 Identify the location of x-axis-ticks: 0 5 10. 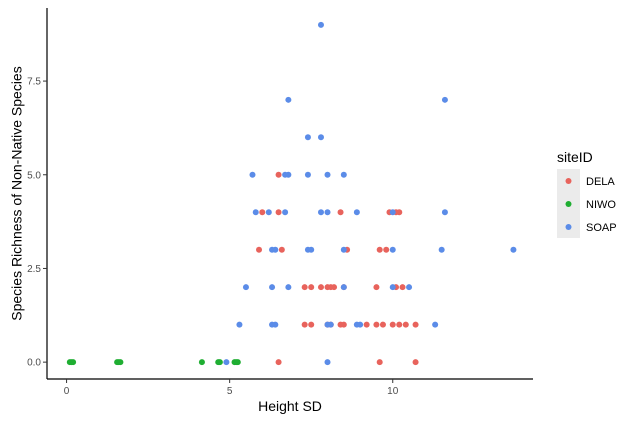
(231, 388).